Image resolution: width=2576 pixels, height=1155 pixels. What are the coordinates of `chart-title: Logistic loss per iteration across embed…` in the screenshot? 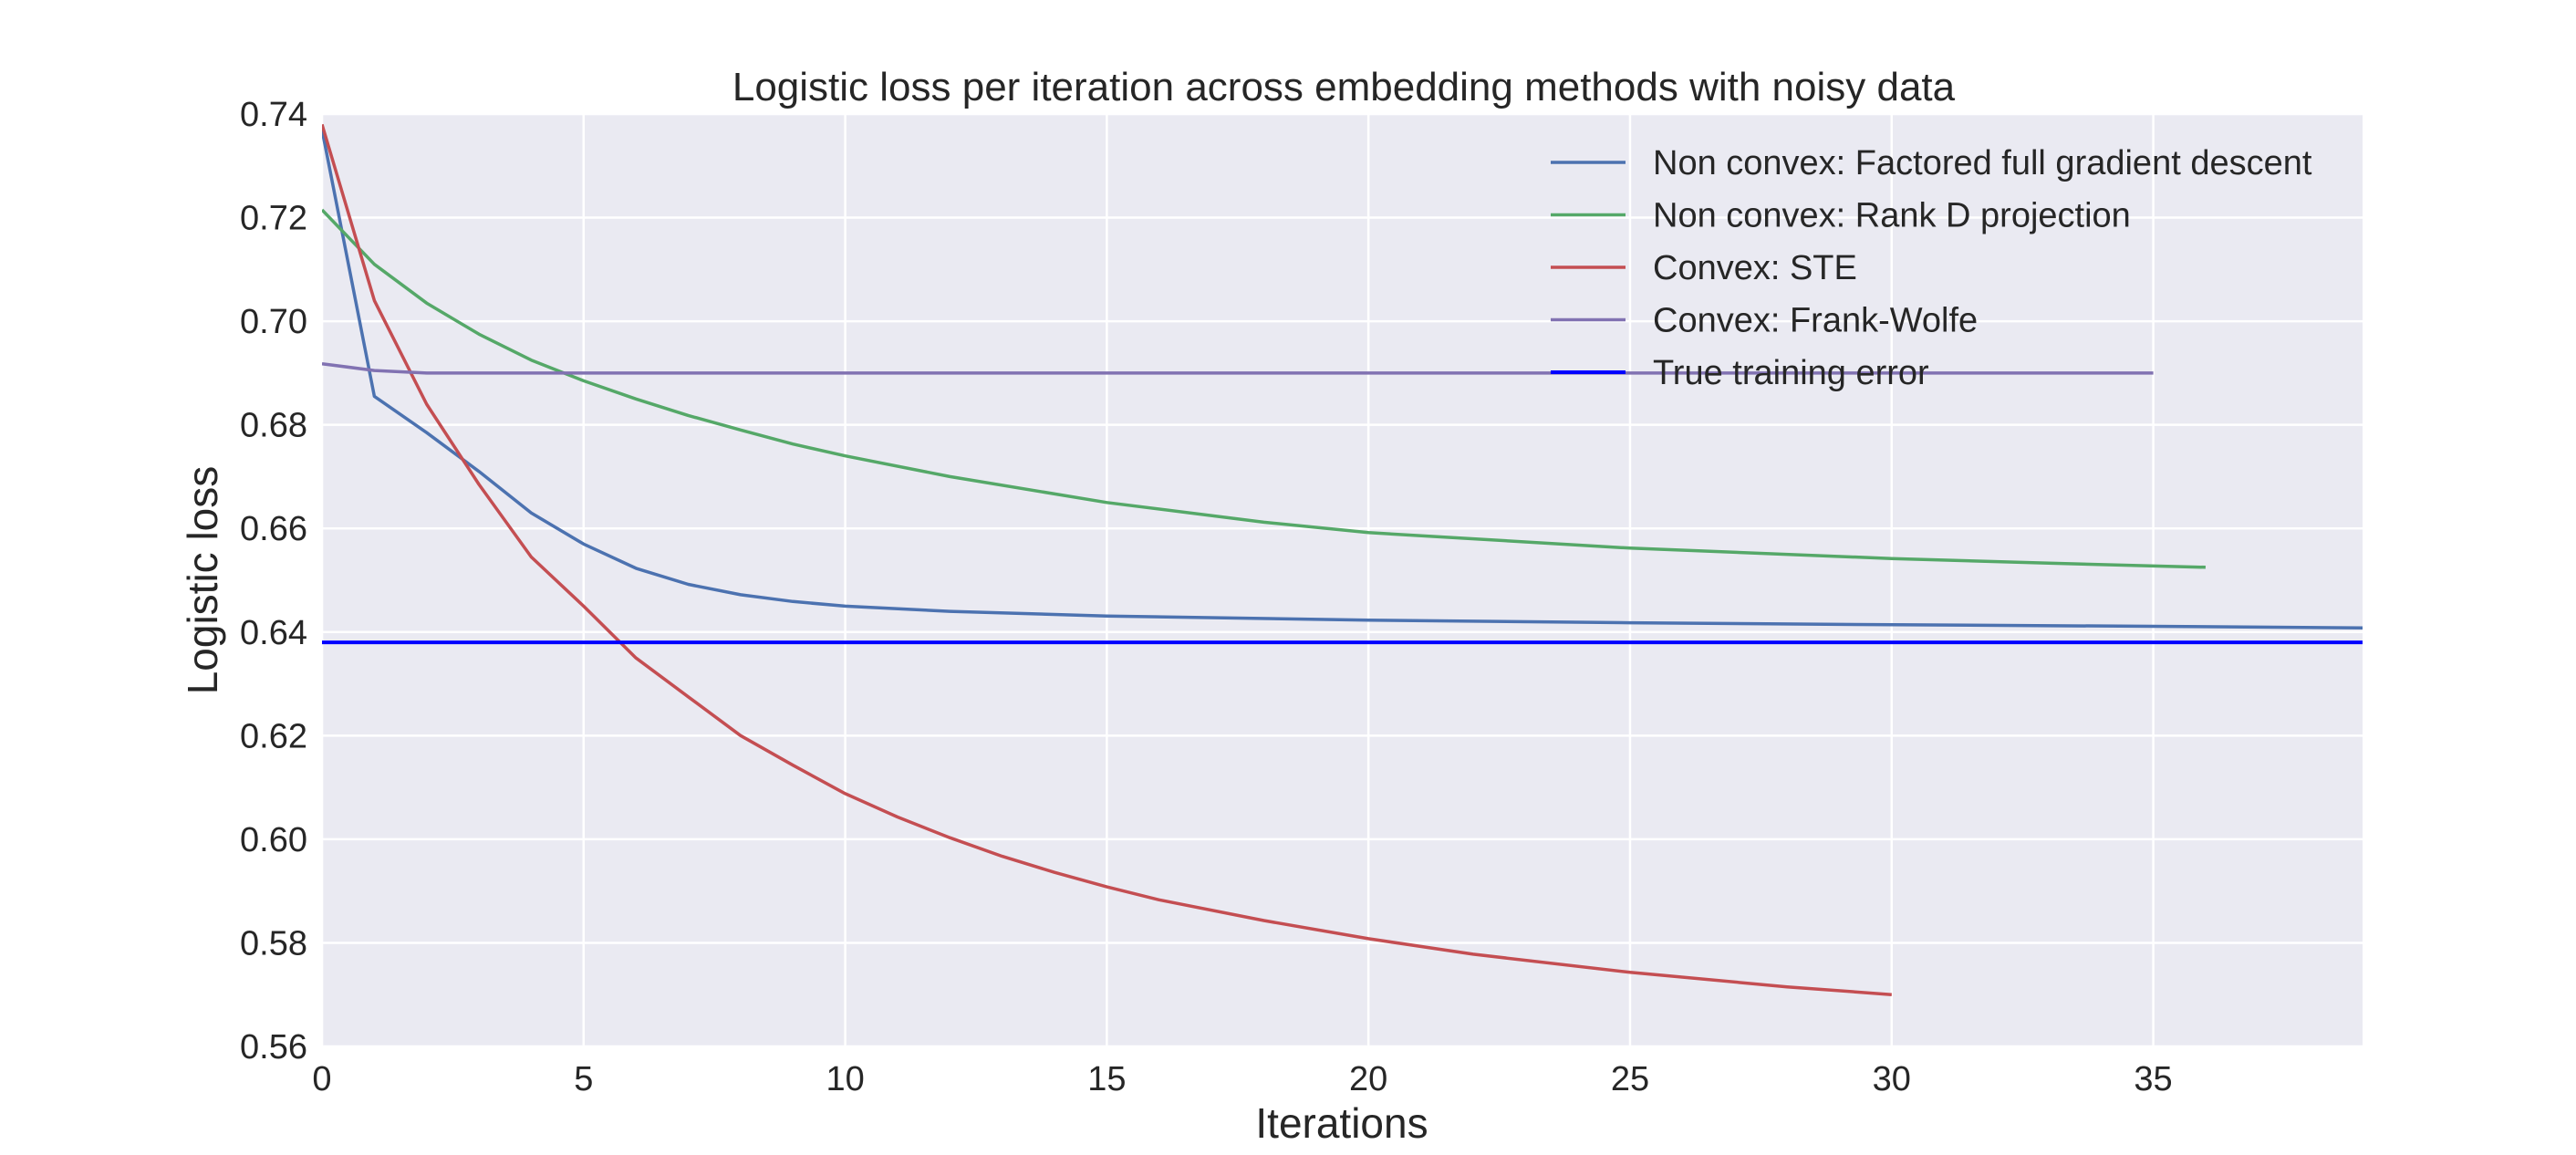 It's located at (1344, 87).